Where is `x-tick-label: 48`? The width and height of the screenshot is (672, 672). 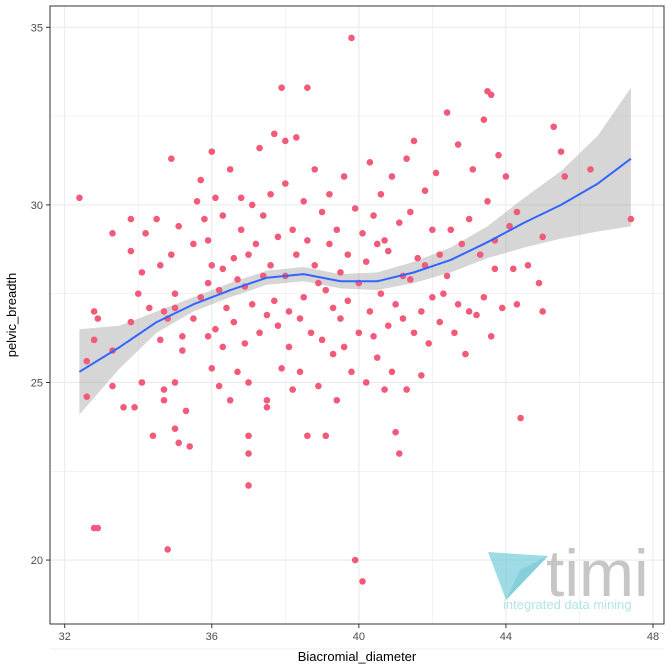
x-tick-label: 48 is located at coordinates (653, 637).